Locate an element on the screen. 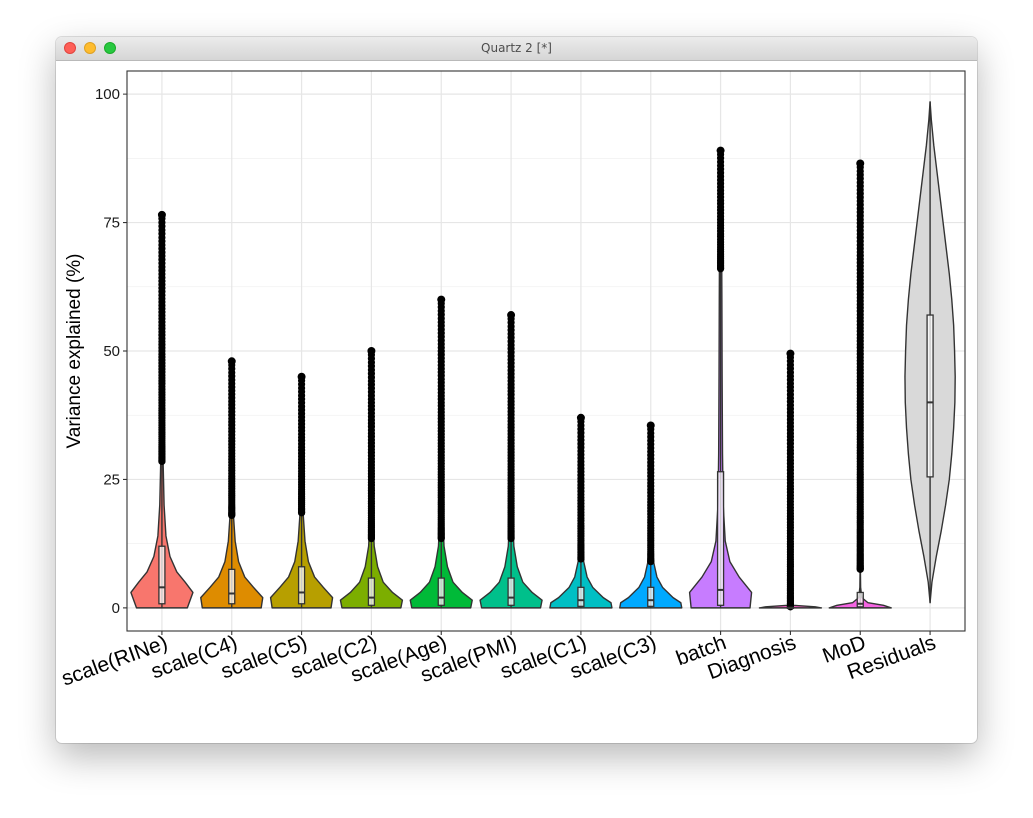 The height and width of the screenshot is (818, 1033). y-axis-label: Variance explained (%) is located at coordinates (74, 350).